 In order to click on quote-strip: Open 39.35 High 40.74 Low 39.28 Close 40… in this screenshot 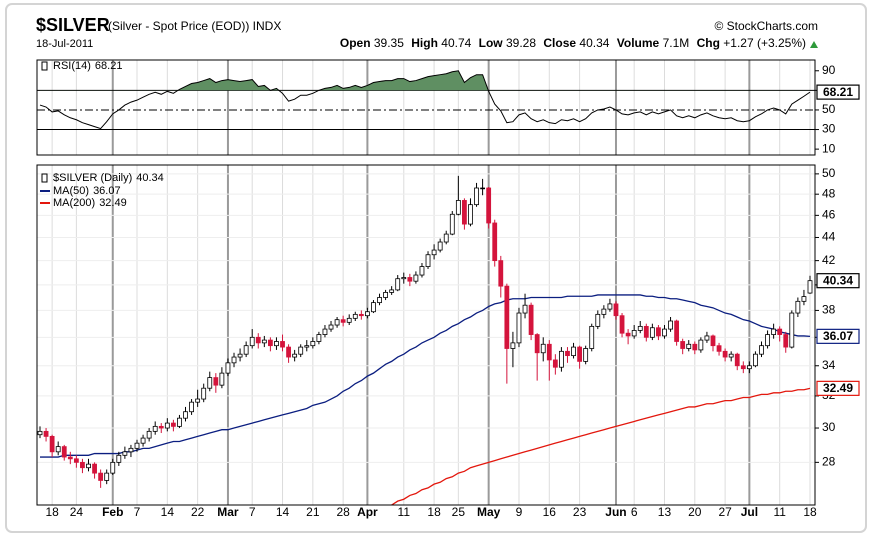, I will do `click(573, 43)`.